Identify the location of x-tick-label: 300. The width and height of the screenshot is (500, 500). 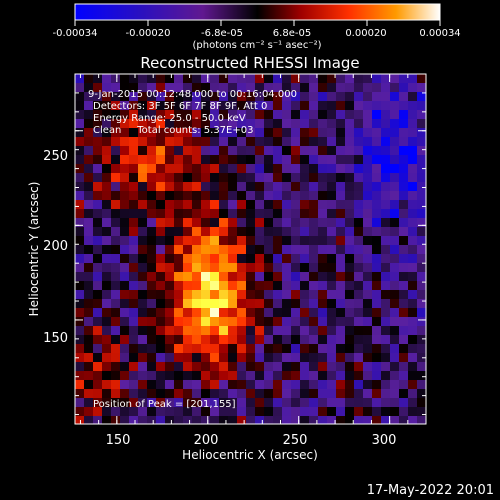
(384, 440).